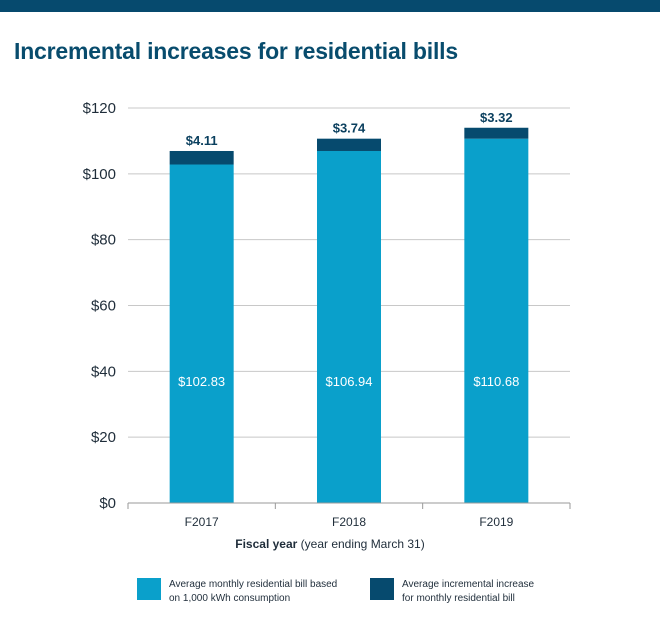 The image size is (660, 630). Describe the element at coordinates (496, 117) in the screenshot. I see `bar-increase-label: $3.32` at that location.